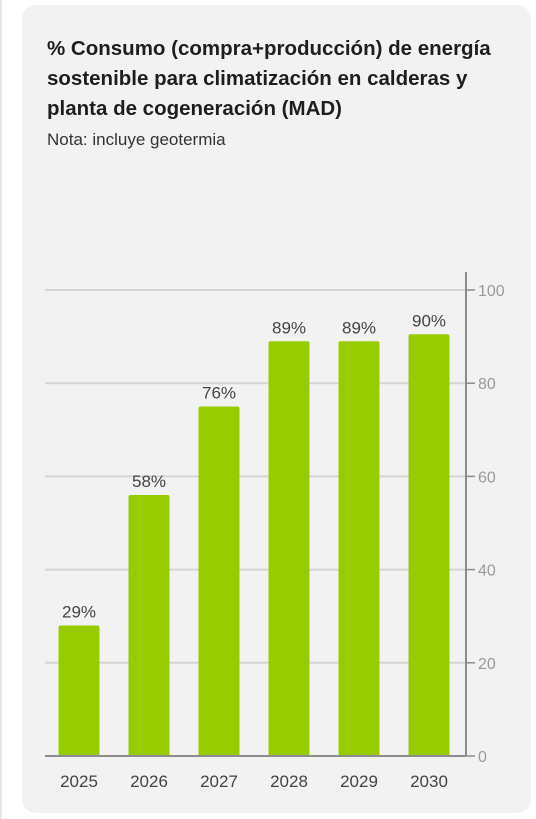  I want to click on bar-2030, so click(429, 545).